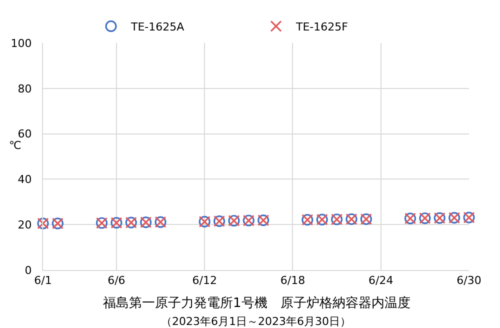  What do you see at coordinates (43, 281) in the screenshot?
I see `x-tick-label: 6/1` at bounding box center [43, 281].